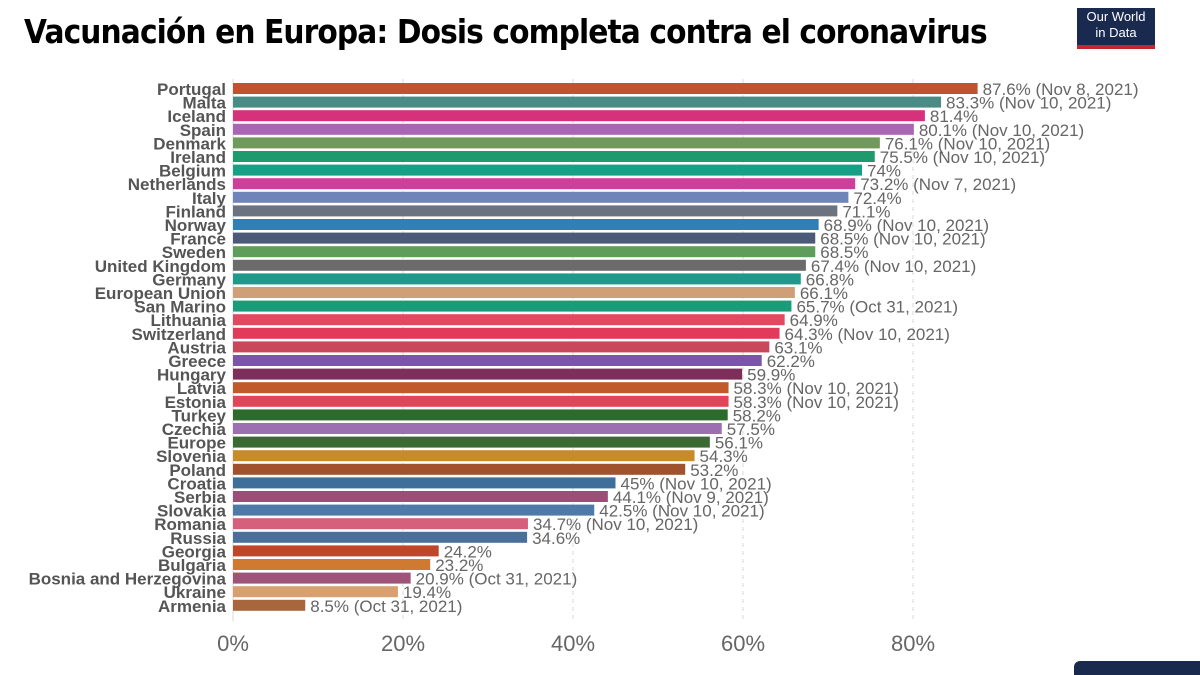 The image size is (1200, 675). I want to click on category-label: European Union, so click(160, 293).